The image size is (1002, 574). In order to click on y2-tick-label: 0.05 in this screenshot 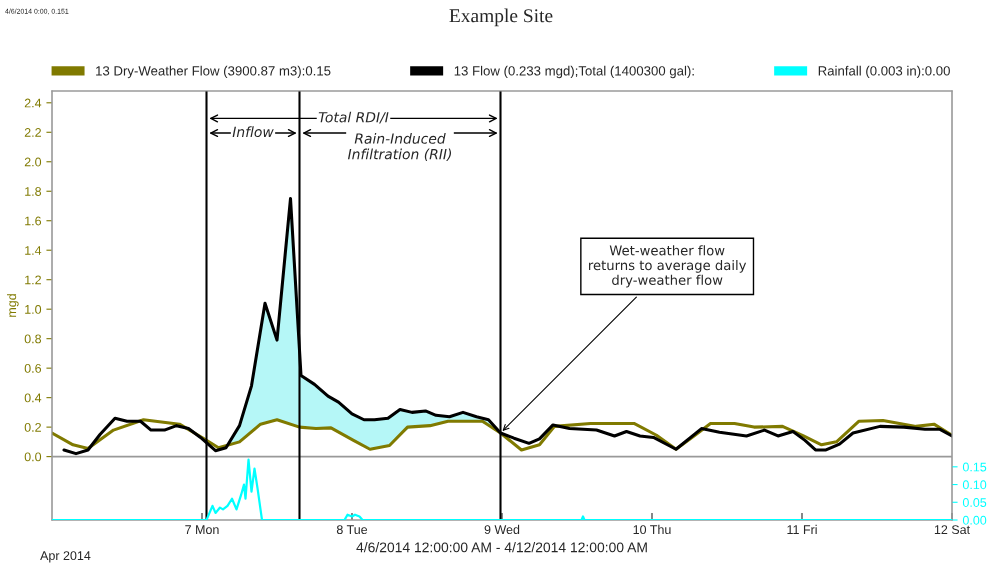, I will do `click(974, 502)`.